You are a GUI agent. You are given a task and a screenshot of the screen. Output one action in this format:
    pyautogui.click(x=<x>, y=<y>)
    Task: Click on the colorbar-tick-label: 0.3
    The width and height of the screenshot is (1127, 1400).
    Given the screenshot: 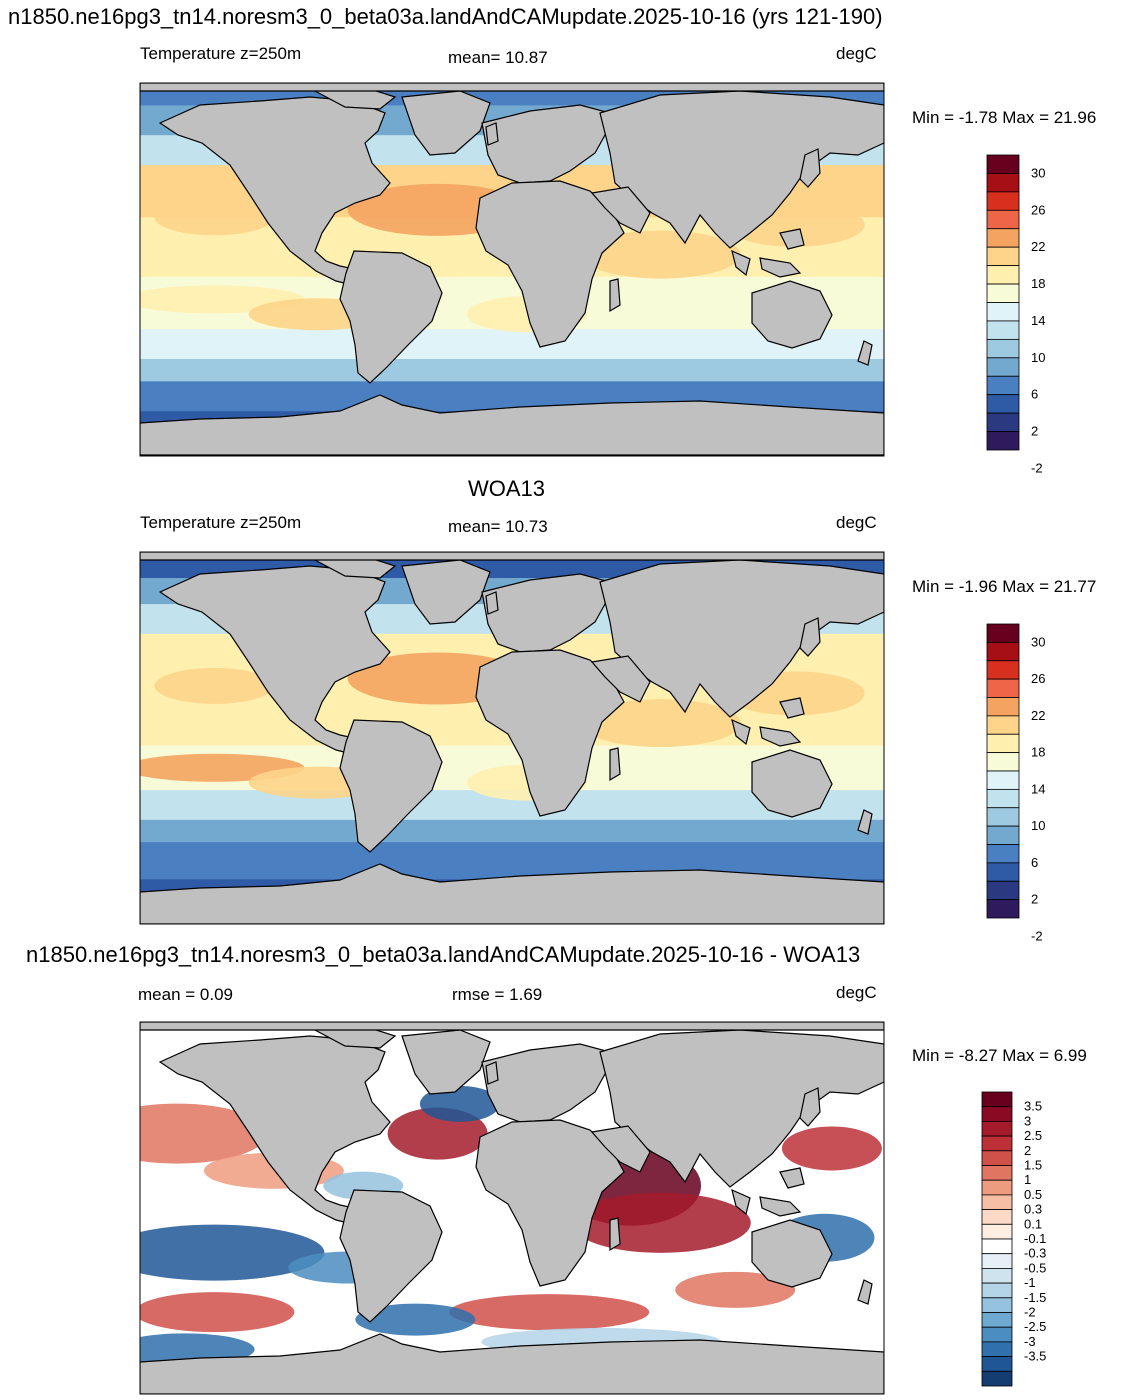 What is the action you would take?
    pyautogui.click(x=1033, y=1209)
    